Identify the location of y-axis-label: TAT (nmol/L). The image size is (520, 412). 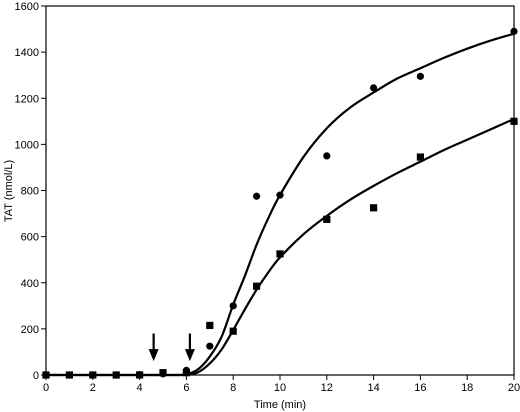
(9, 191).